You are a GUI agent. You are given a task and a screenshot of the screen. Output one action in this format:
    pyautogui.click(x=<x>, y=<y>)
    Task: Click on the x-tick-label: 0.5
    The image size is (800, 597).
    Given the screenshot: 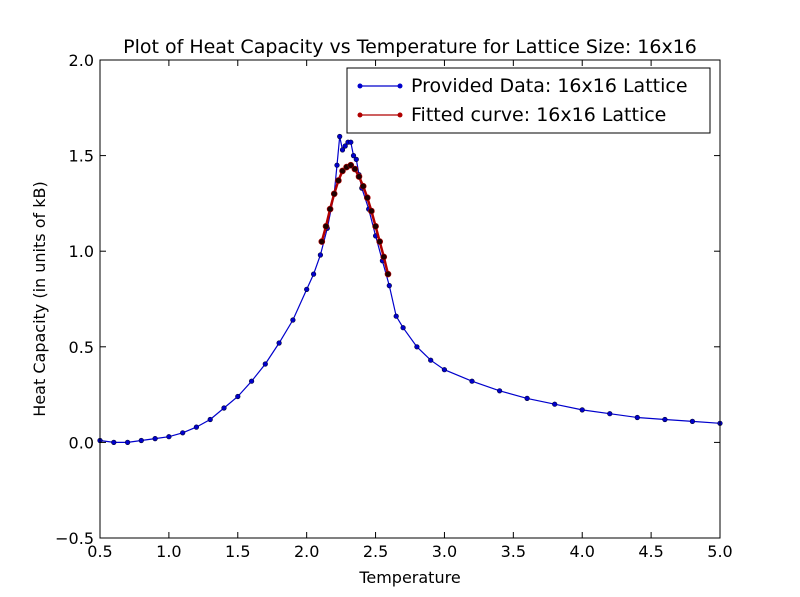 What is the action you would take?
    pyautogui.click(x=99, y=551)
    